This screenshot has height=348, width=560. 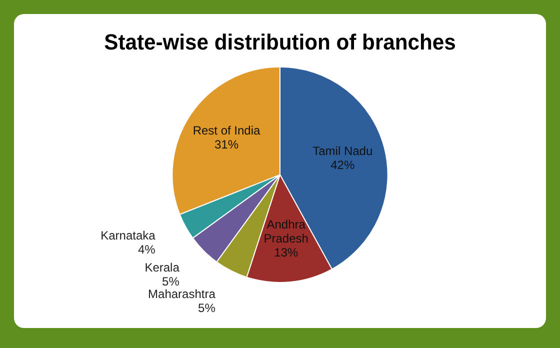 What do you see at coordinates (342, 165) in the screenshot?
I see `data-label: 42%` at bounding box center [342, 165].